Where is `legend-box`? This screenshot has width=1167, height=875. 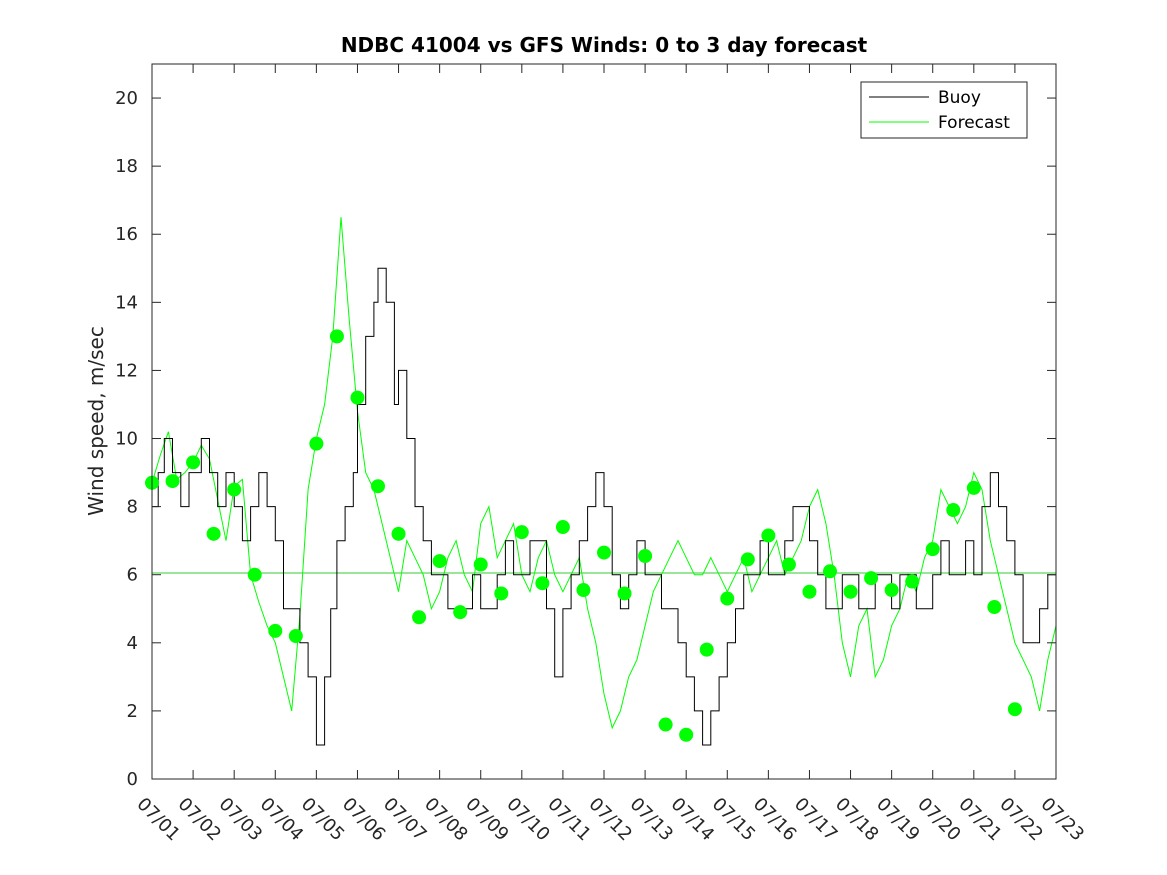
legend-box is located at coordinates (944, 110).